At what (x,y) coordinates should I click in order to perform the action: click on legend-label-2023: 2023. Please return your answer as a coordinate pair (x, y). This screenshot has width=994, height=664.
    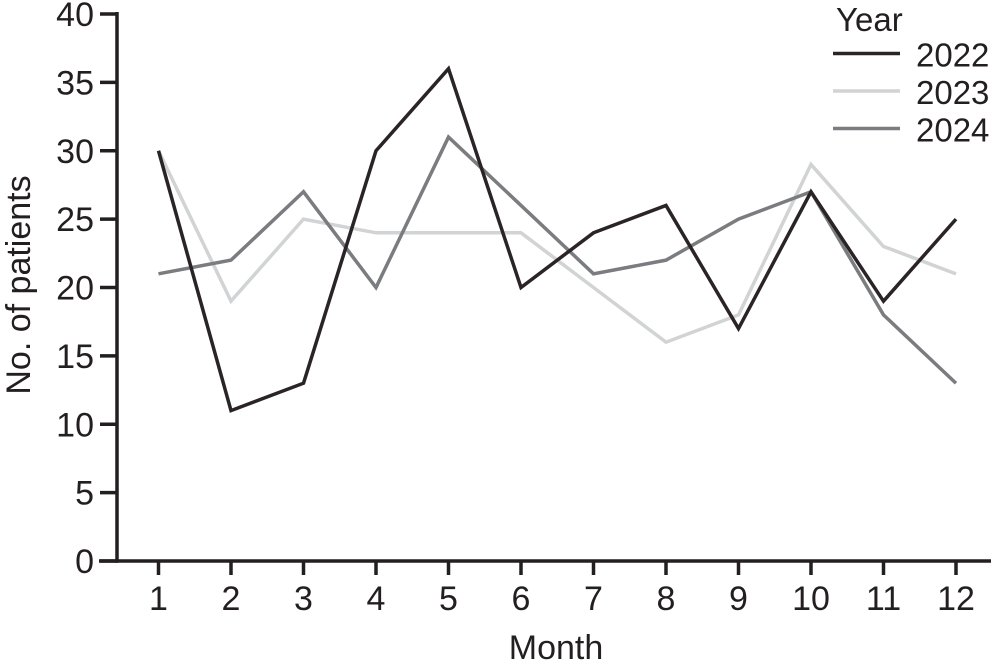
    Looking at the image, I should click on (952, 92).